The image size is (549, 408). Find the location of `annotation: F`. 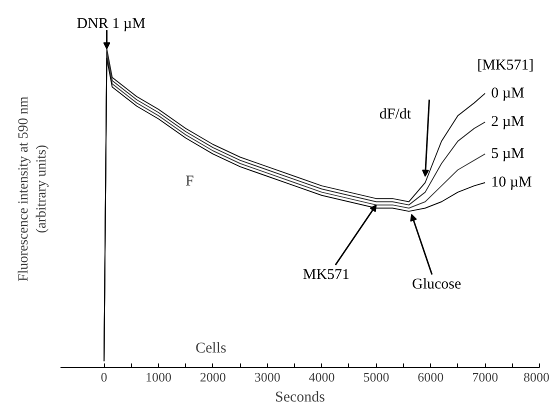

annotation: F is located at coordinates (190, 182).